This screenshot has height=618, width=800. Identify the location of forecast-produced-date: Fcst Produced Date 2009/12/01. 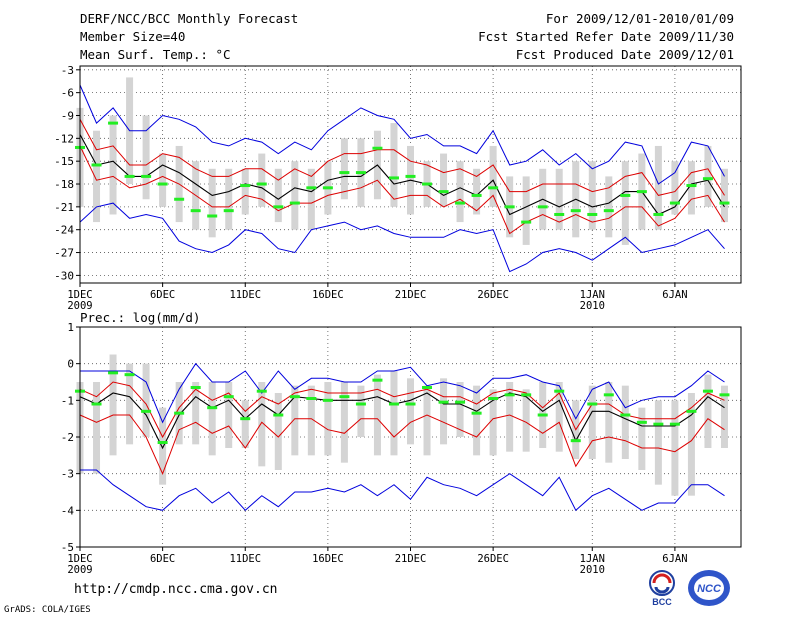
(624, 54).